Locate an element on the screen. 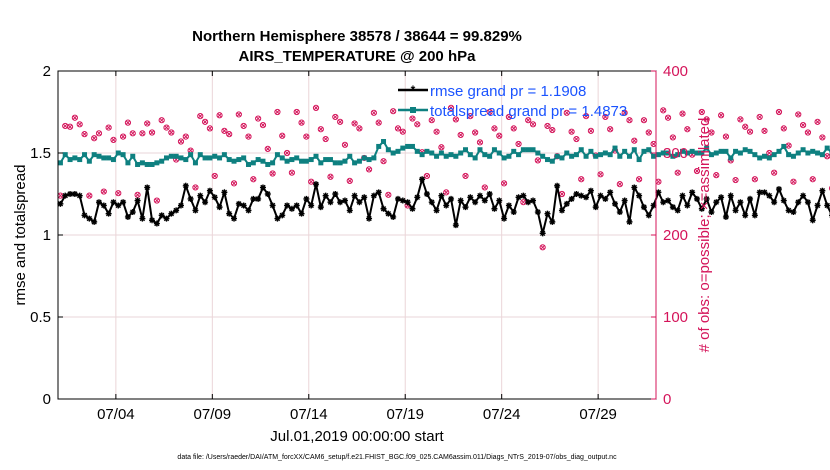 The image size is (830, 470). x-tick-label-2: 07/14 is located at coordinates (309, 414).